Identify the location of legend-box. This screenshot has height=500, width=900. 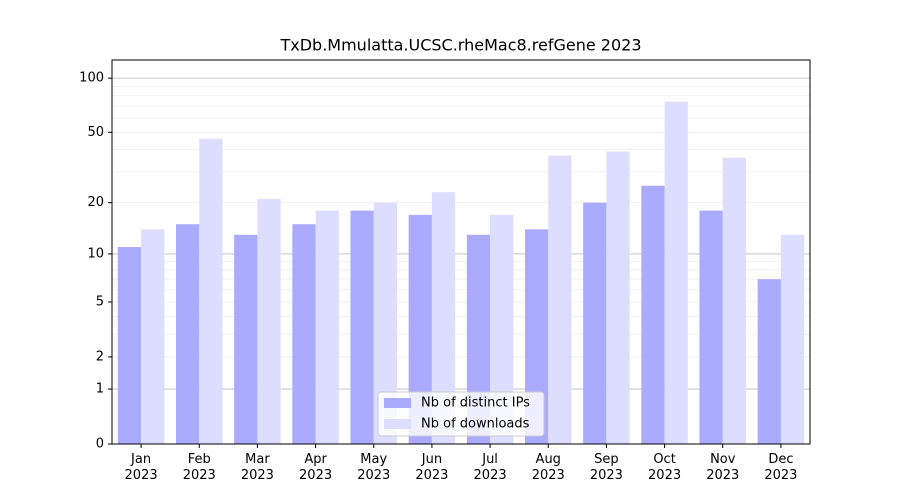
(461, 414).